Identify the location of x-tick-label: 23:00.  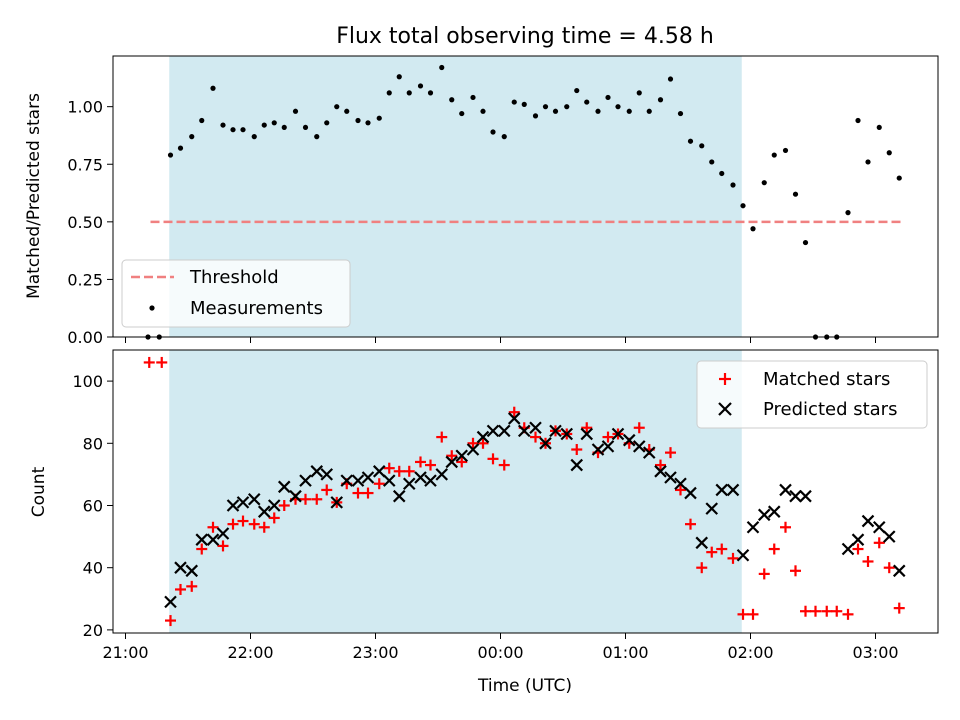
(375, 652).